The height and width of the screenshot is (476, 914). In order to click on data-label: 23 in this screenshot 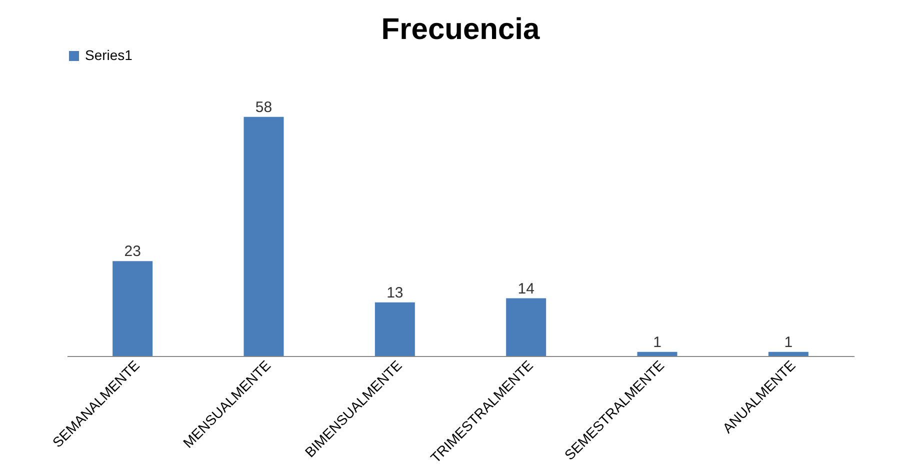, I will do `click(132, 251)`.